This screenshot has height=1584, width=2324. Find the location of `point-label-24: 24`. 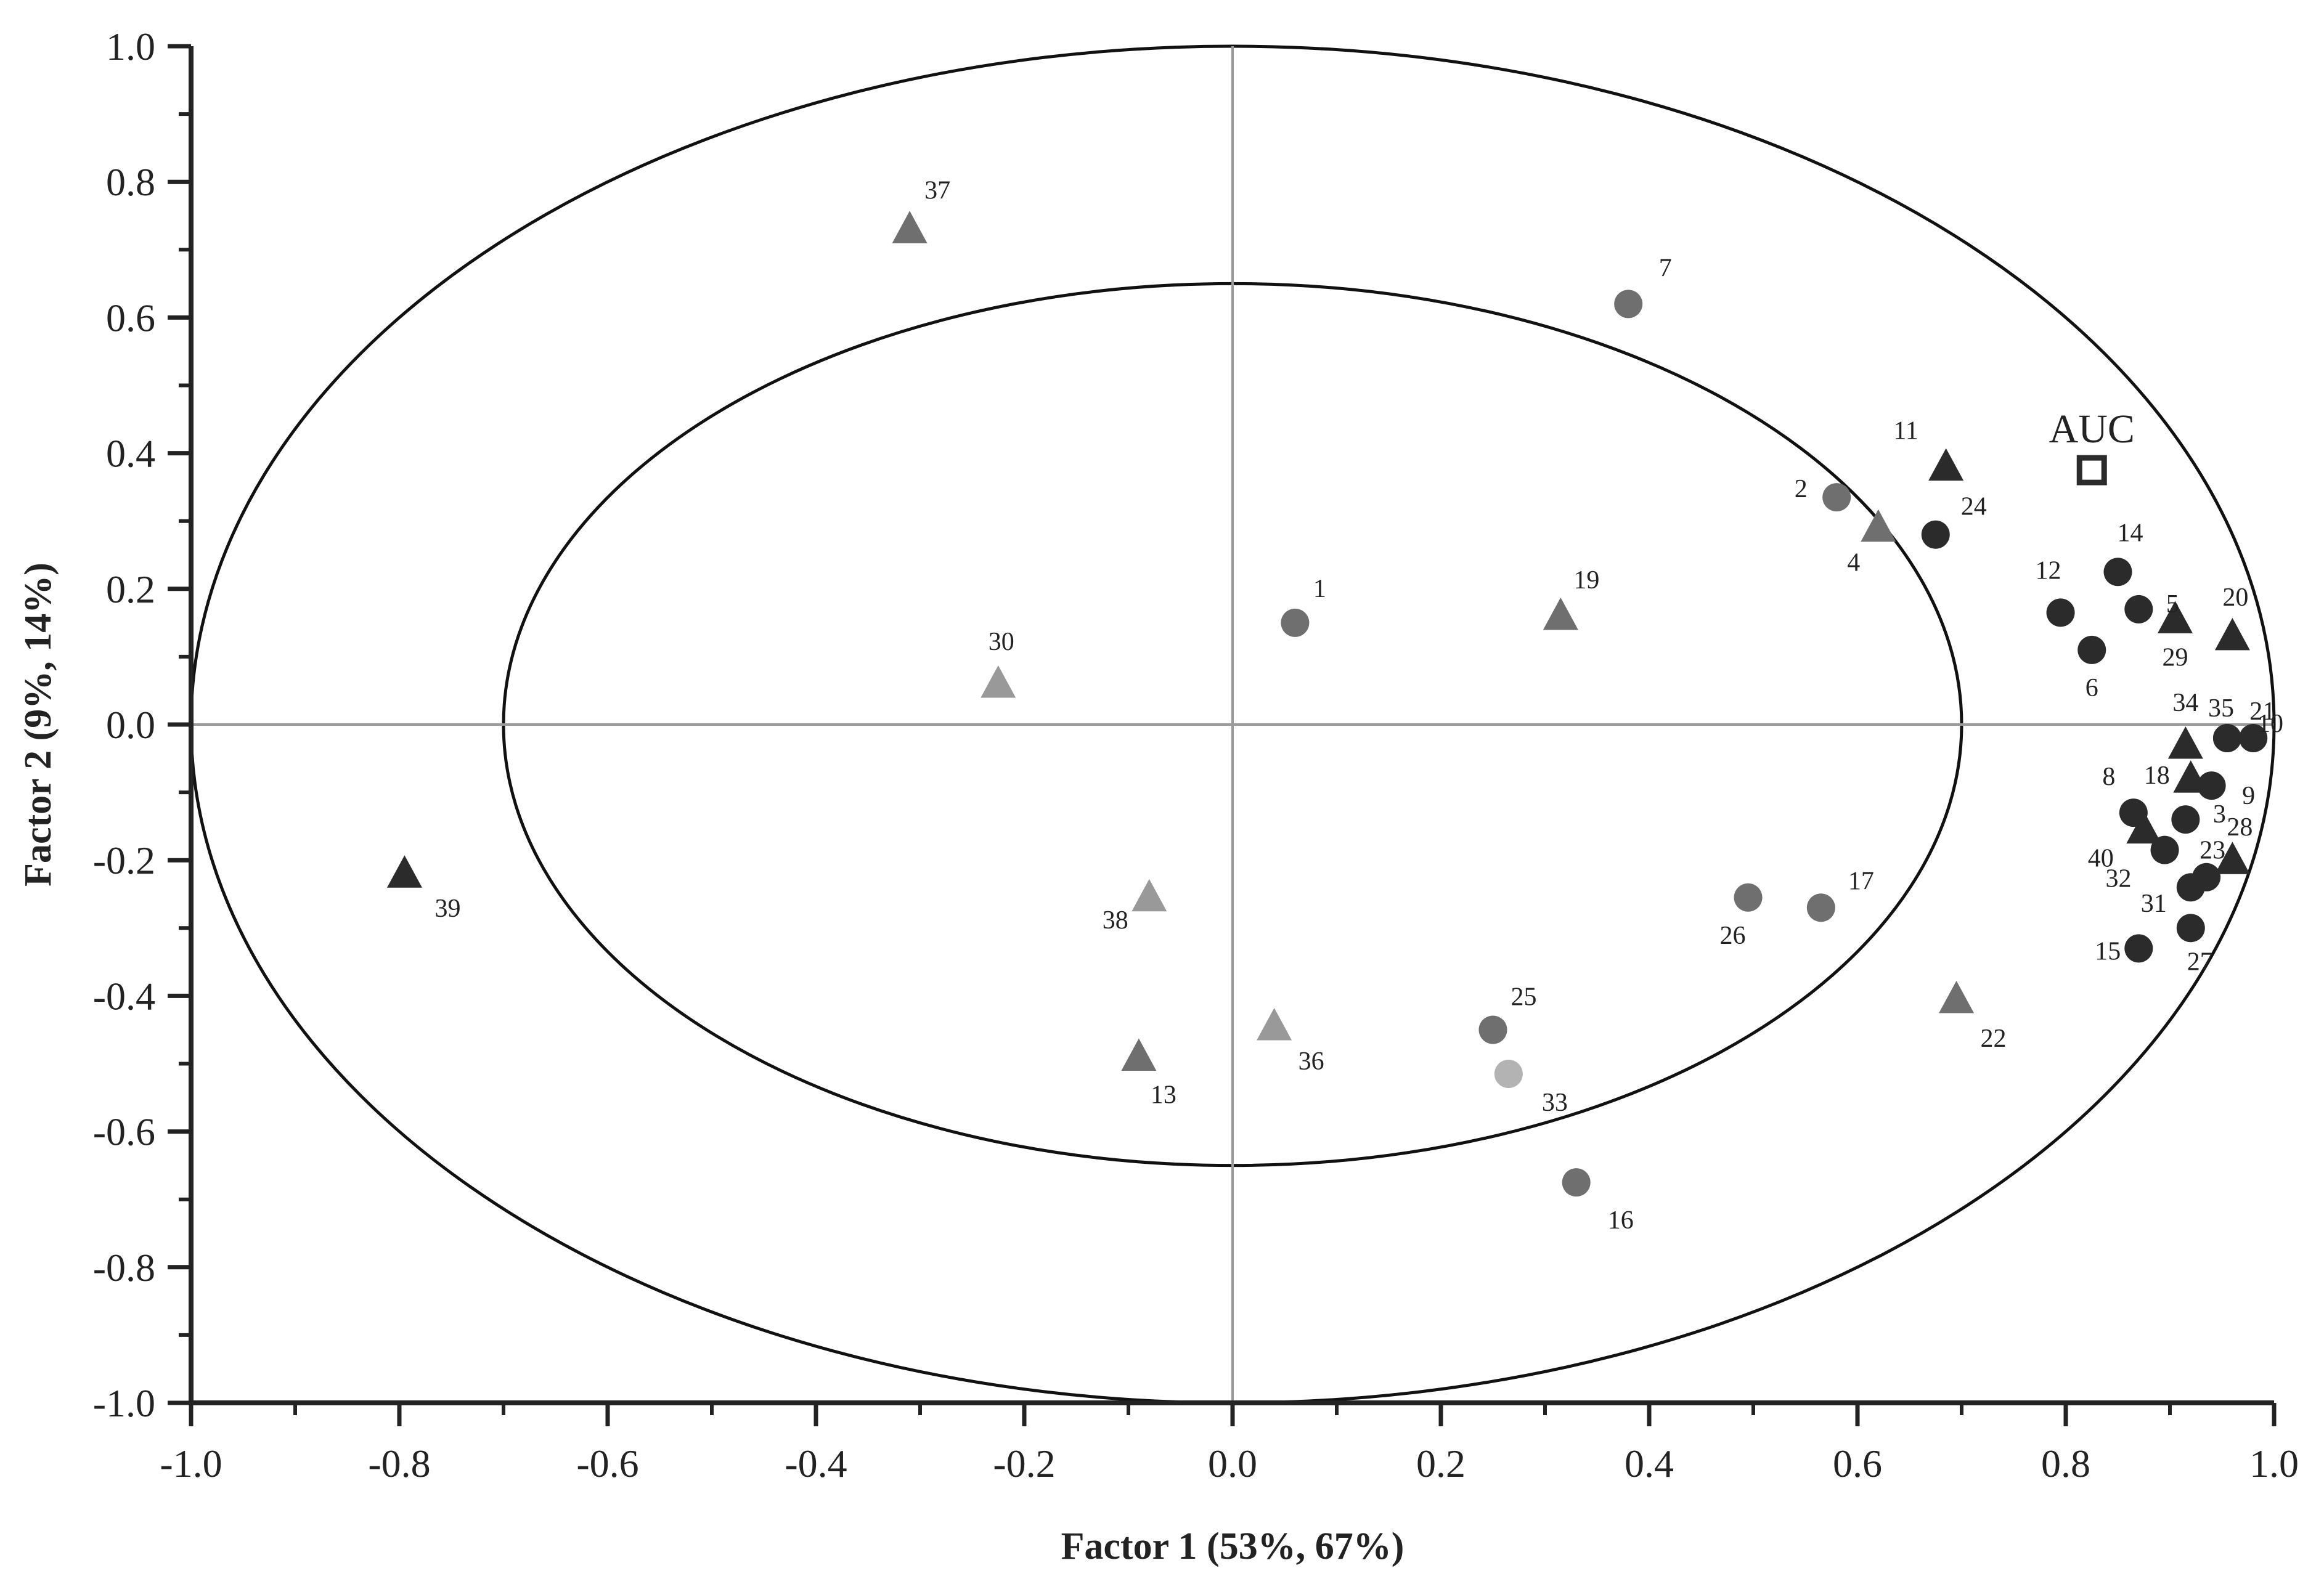

point-label-24: 24 is located at coordinates (1974, 507).